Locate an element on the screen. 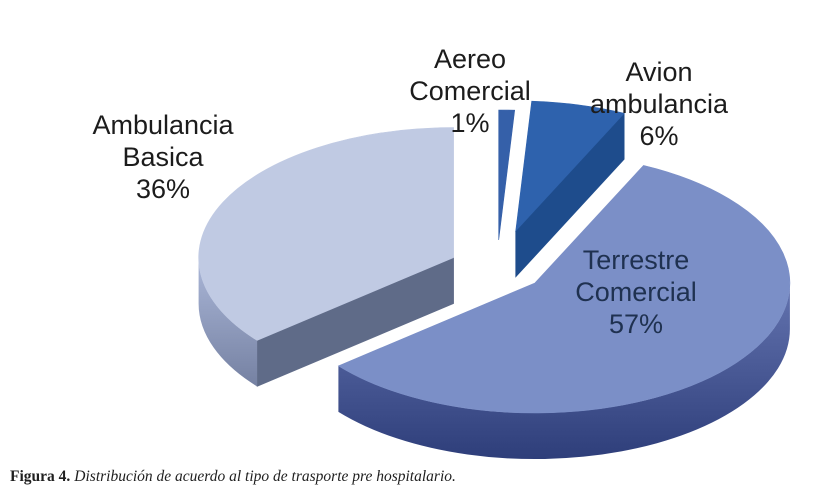 This screenshot has height=504, width=823. slice-label-line: Basica is located at coordinates (163, 157).